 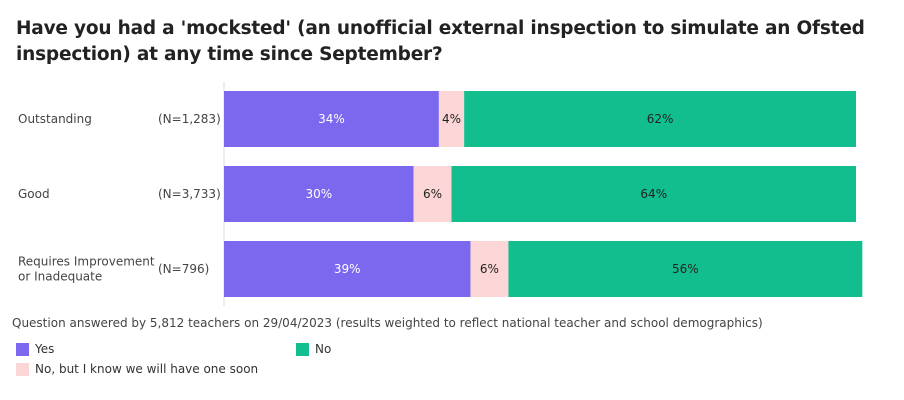 I want to click on data-label: 34%, so click(x=331, y=119).